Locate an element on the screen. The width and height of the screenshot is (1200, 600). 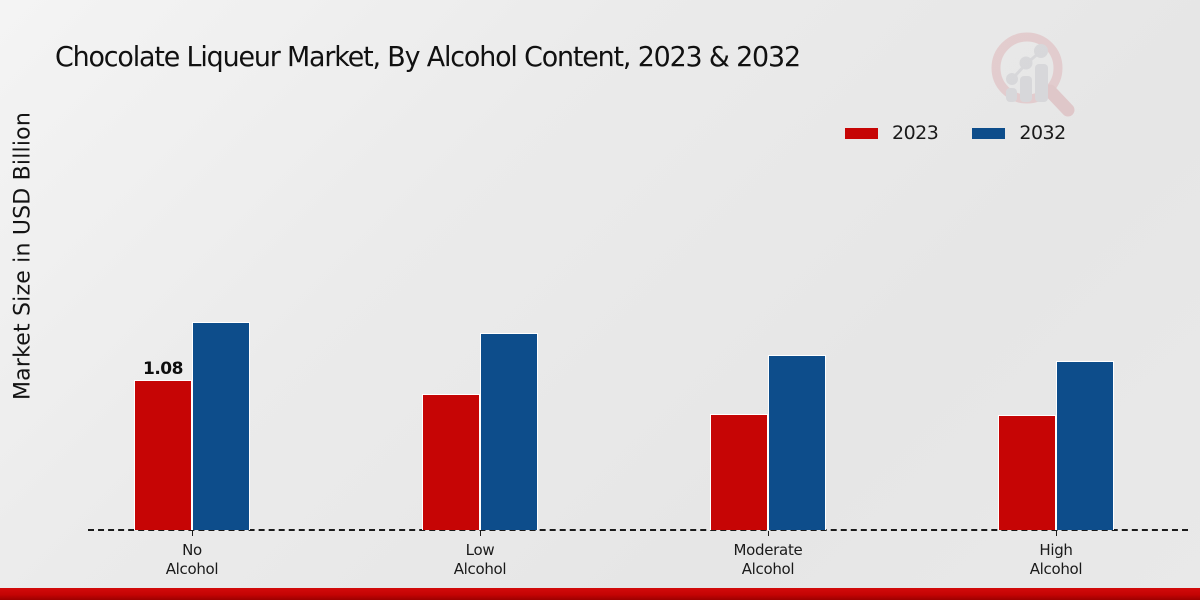
bar-2023-high-alcohol is located at coordinates (1027, 472).